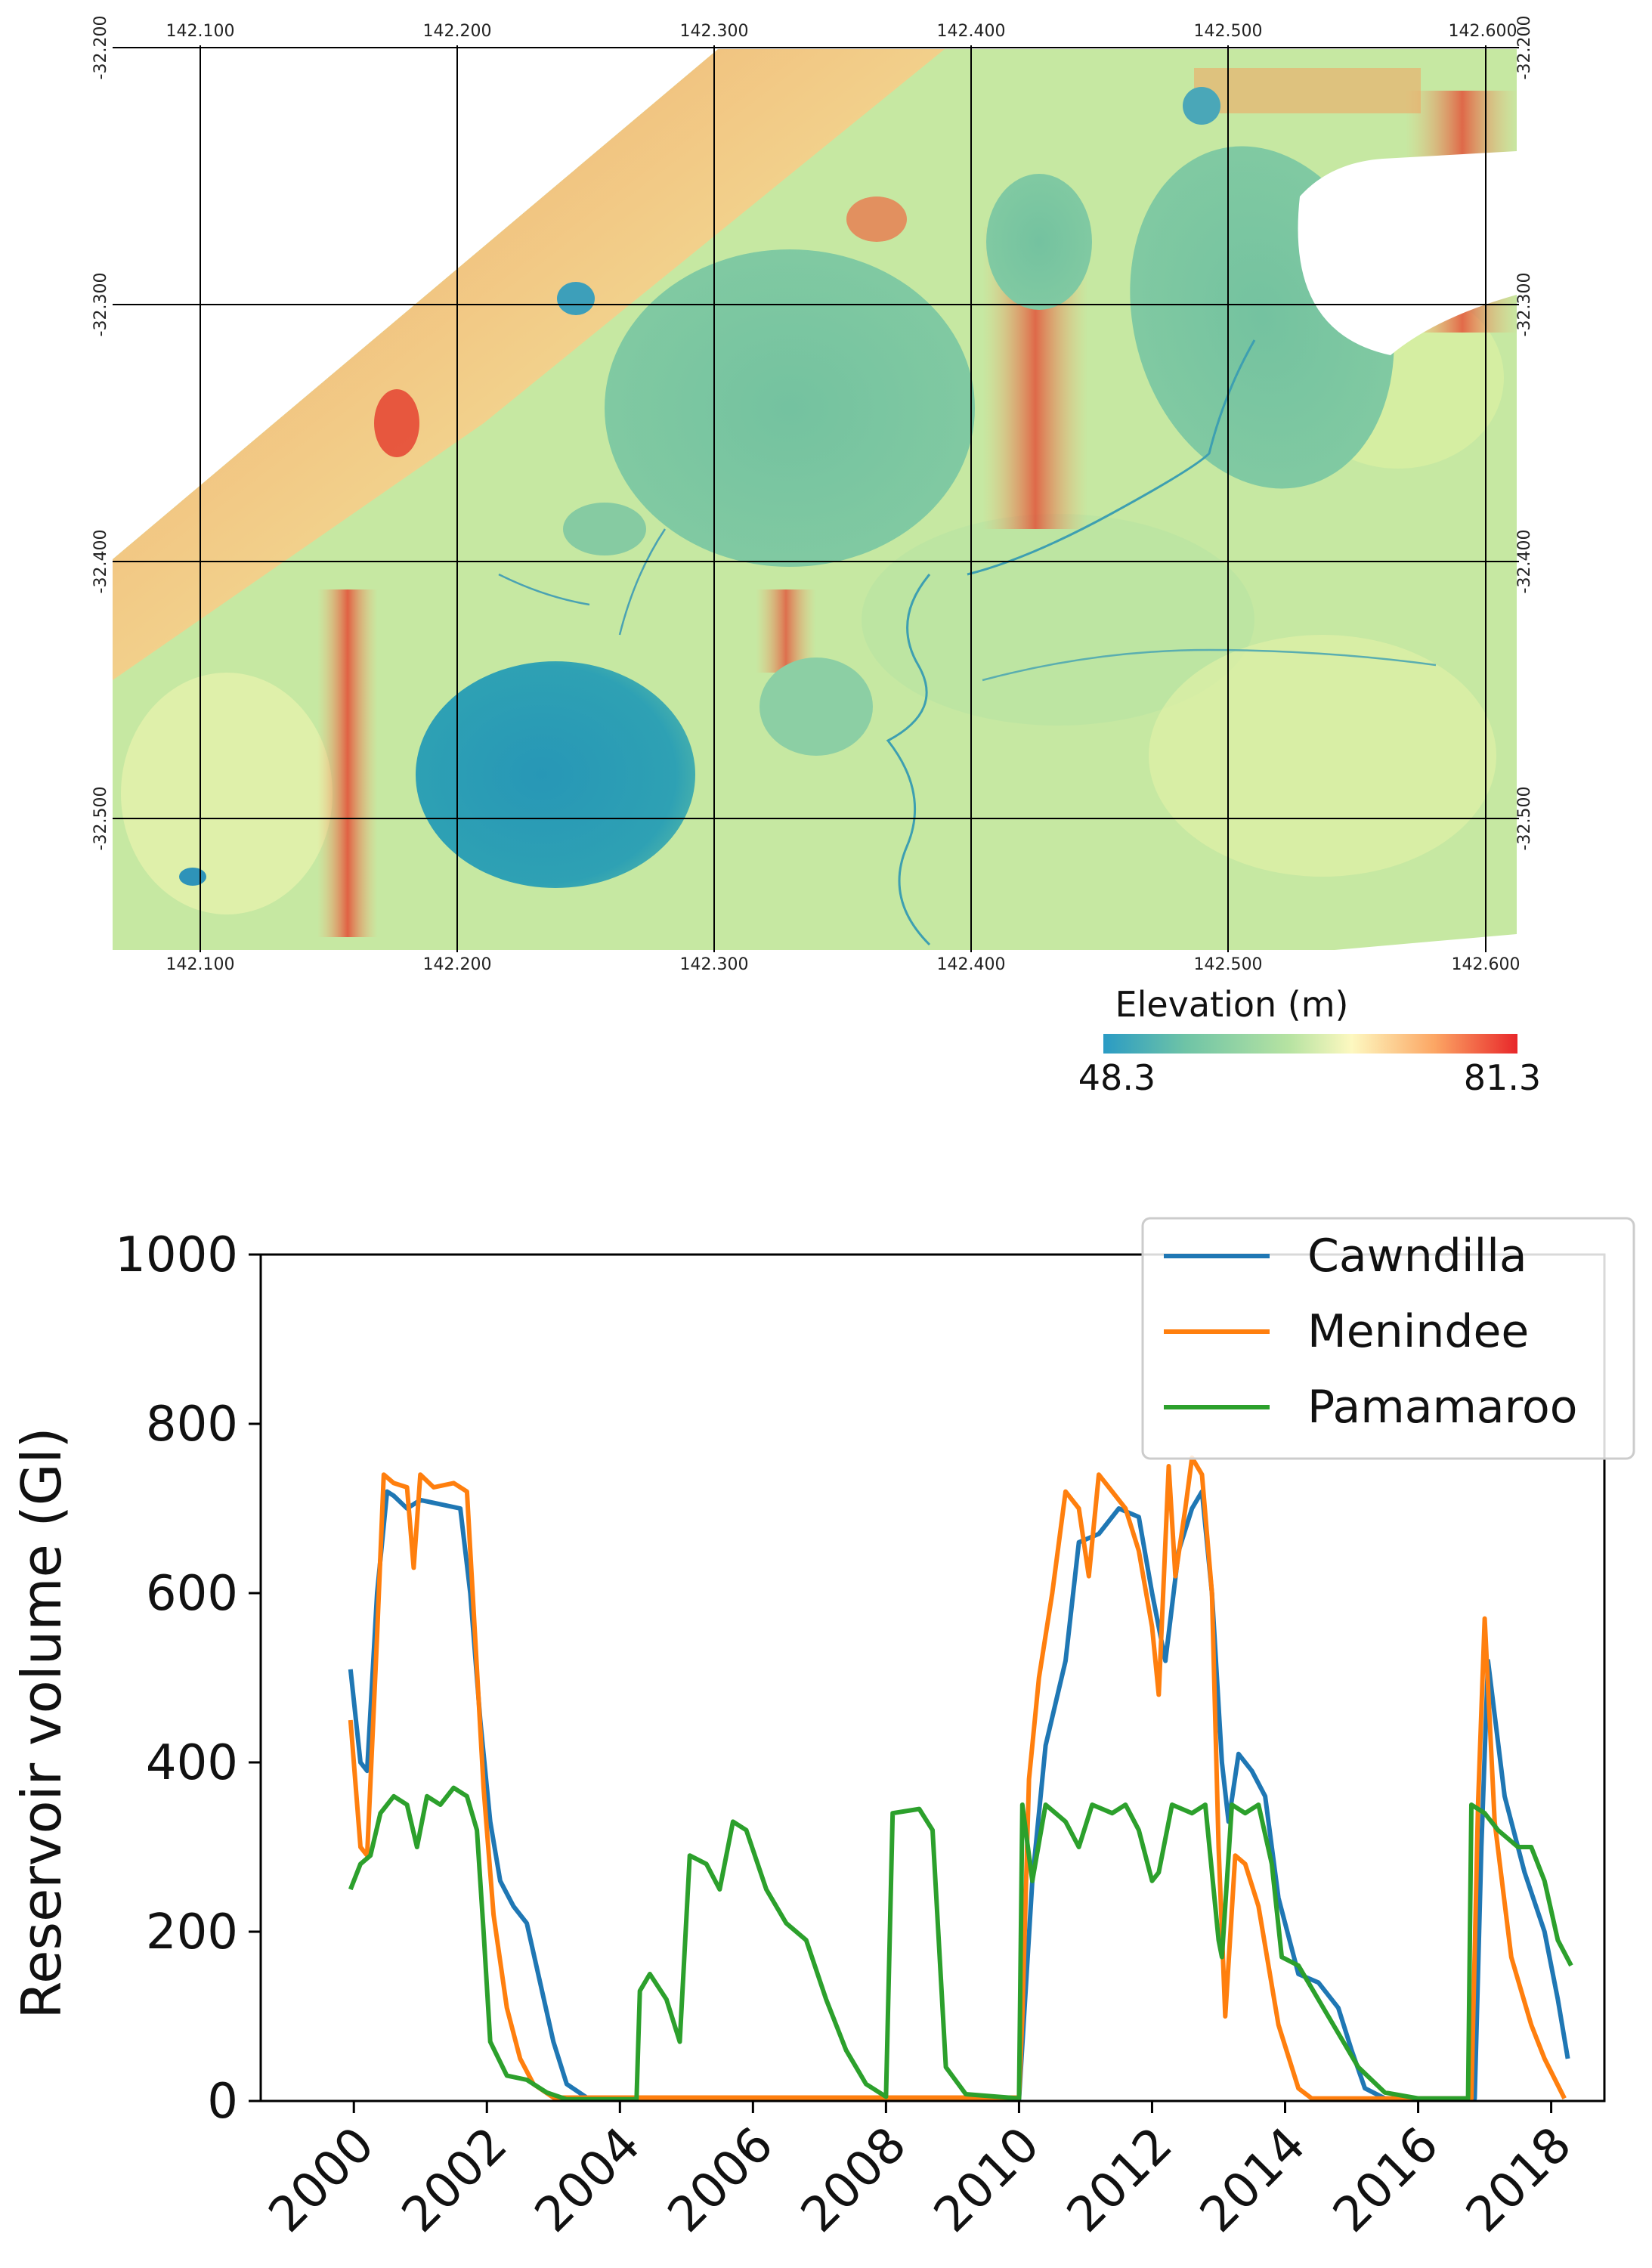 This screenshot has height=2268, width=1652. Describe the element at coordinates (321, 2180) in the screenshot. I see `x-tick-label: 2000` at that location.